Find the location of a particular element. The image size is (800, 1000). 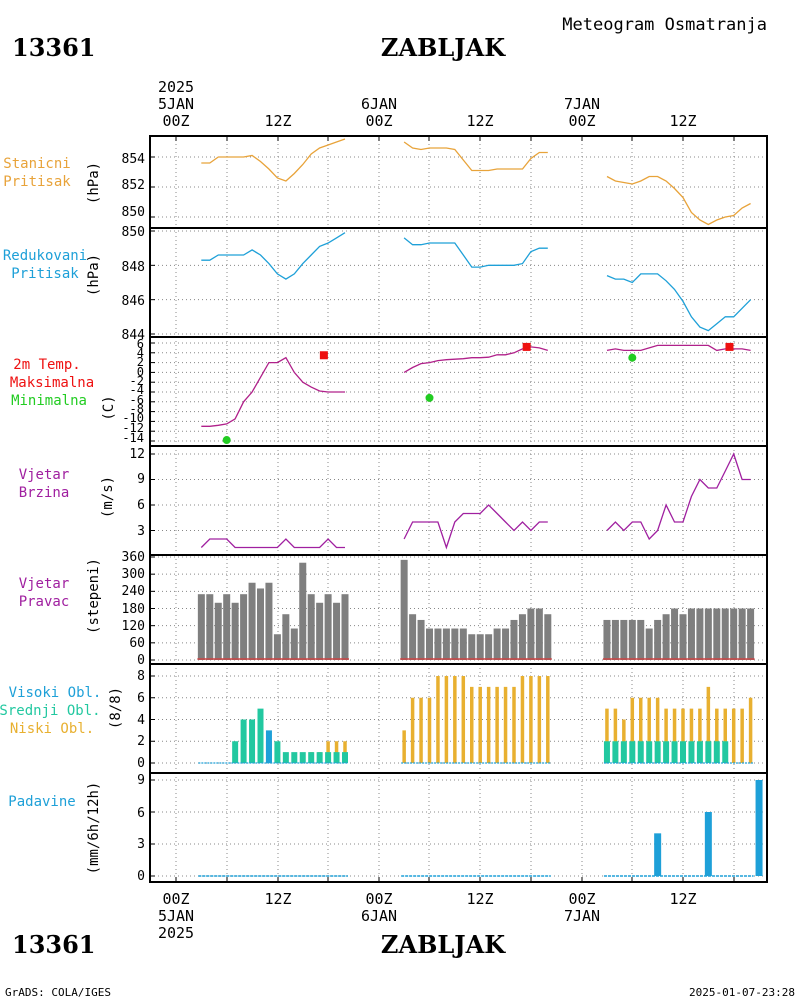

p3-tick: -14 is located at coordinates (133, 438).